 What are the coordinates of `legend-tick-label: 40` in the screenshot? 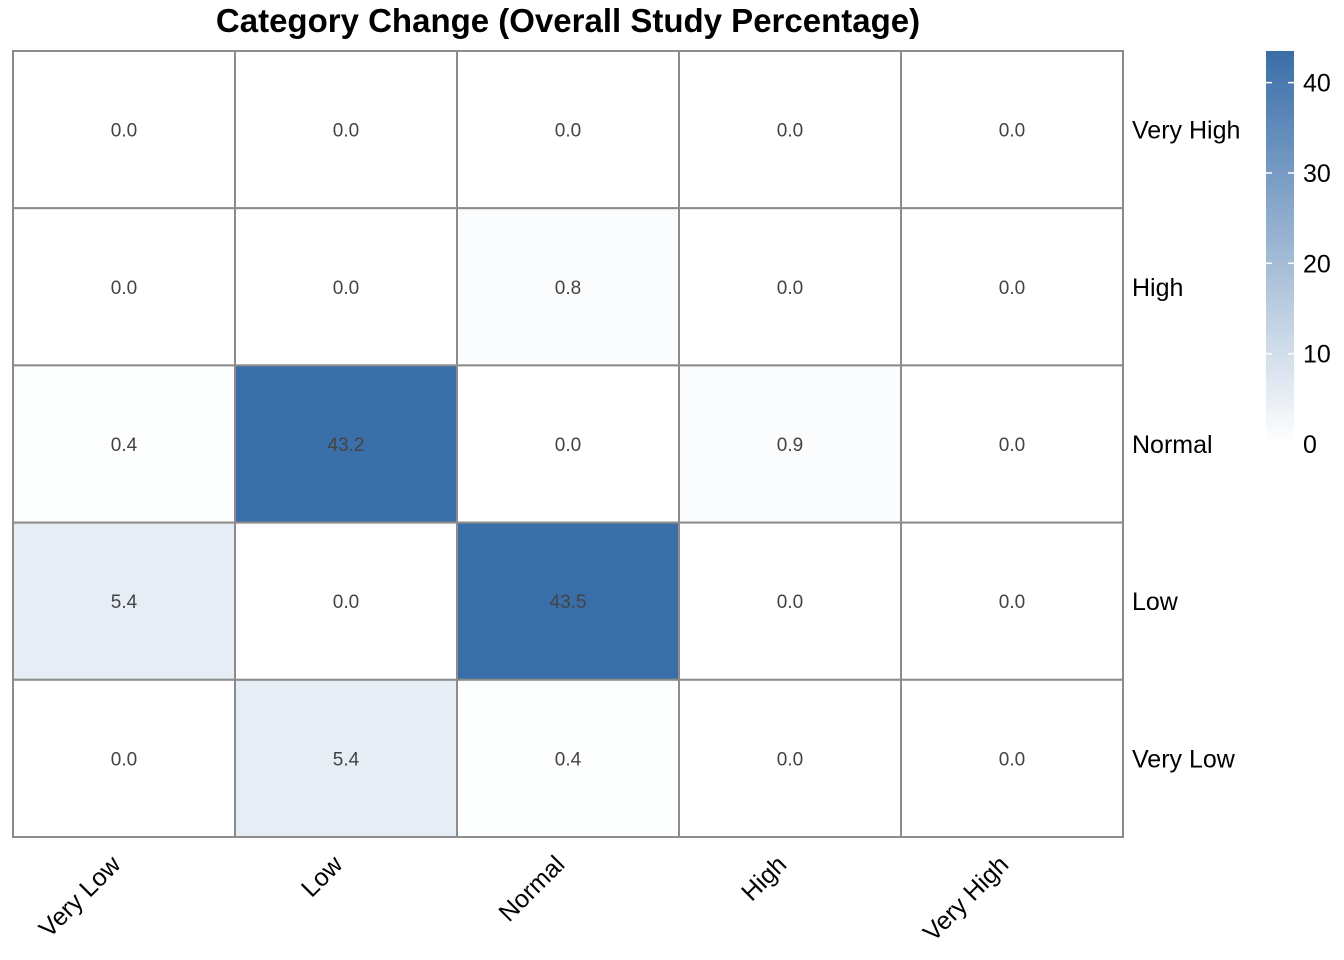 It's located at (1317, 84).